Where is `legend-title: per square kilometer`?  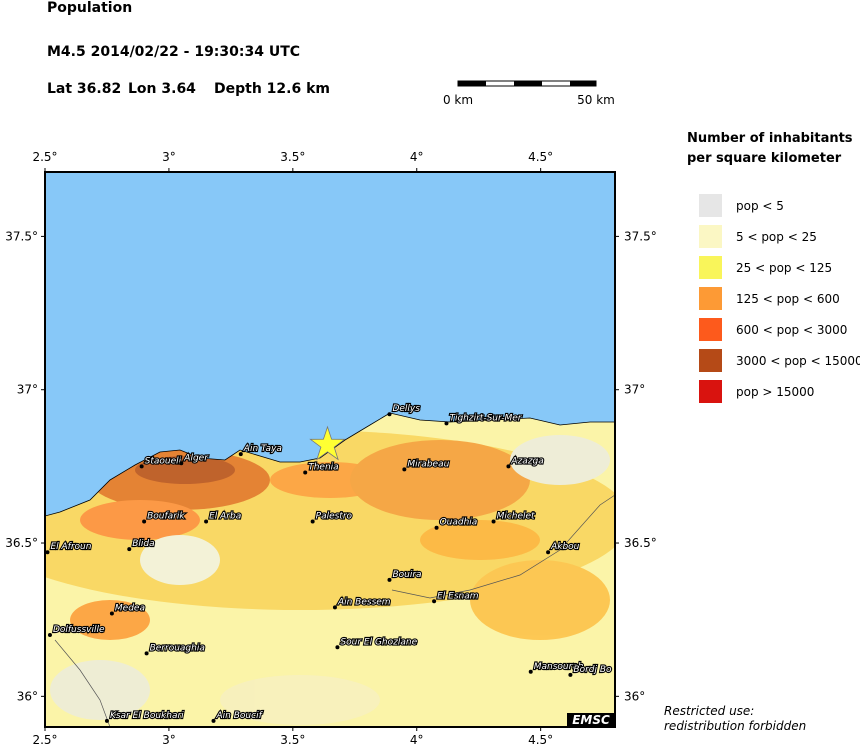 legend-title: per square kilometer is located at coordinates (764, 158).